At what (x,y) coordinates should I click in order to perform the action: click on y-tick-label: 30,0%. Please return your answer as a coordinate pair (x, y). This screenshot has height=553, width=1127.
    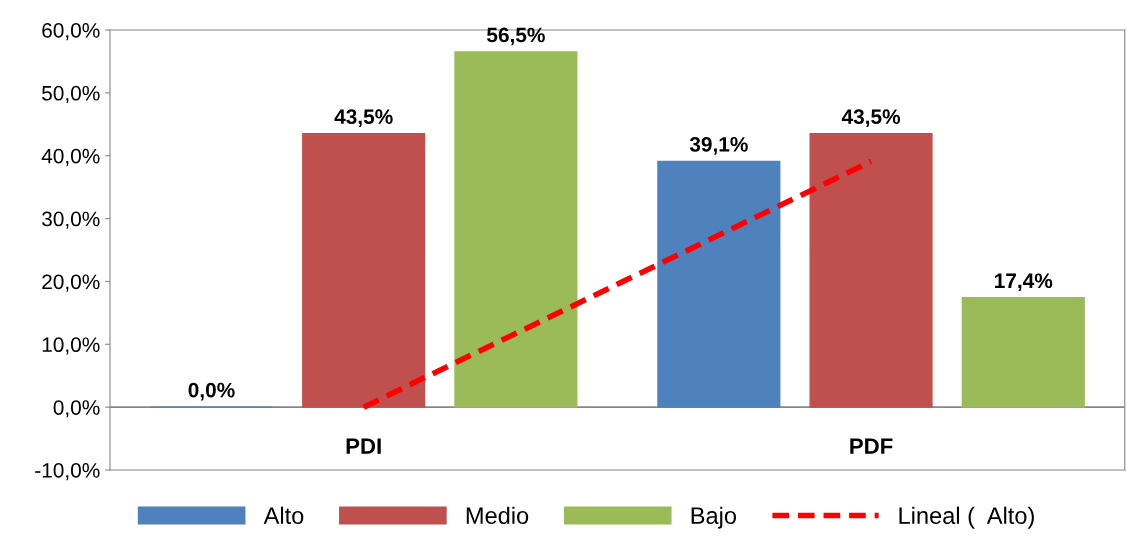
    Looking at the image, I should click on (71, 220).